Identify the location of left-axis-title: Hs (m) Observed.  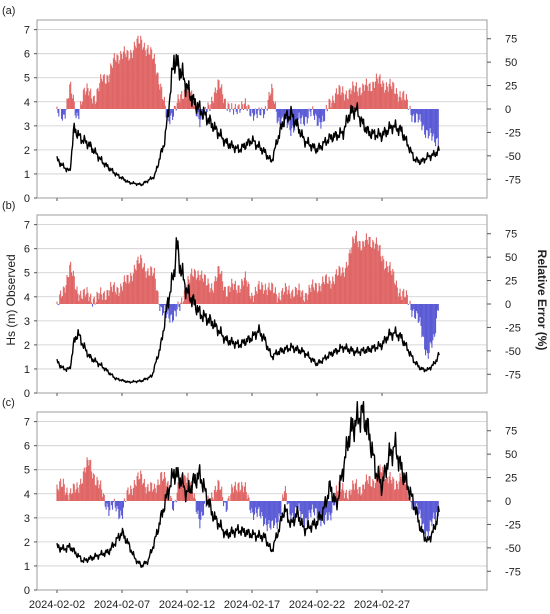
(11, 299).